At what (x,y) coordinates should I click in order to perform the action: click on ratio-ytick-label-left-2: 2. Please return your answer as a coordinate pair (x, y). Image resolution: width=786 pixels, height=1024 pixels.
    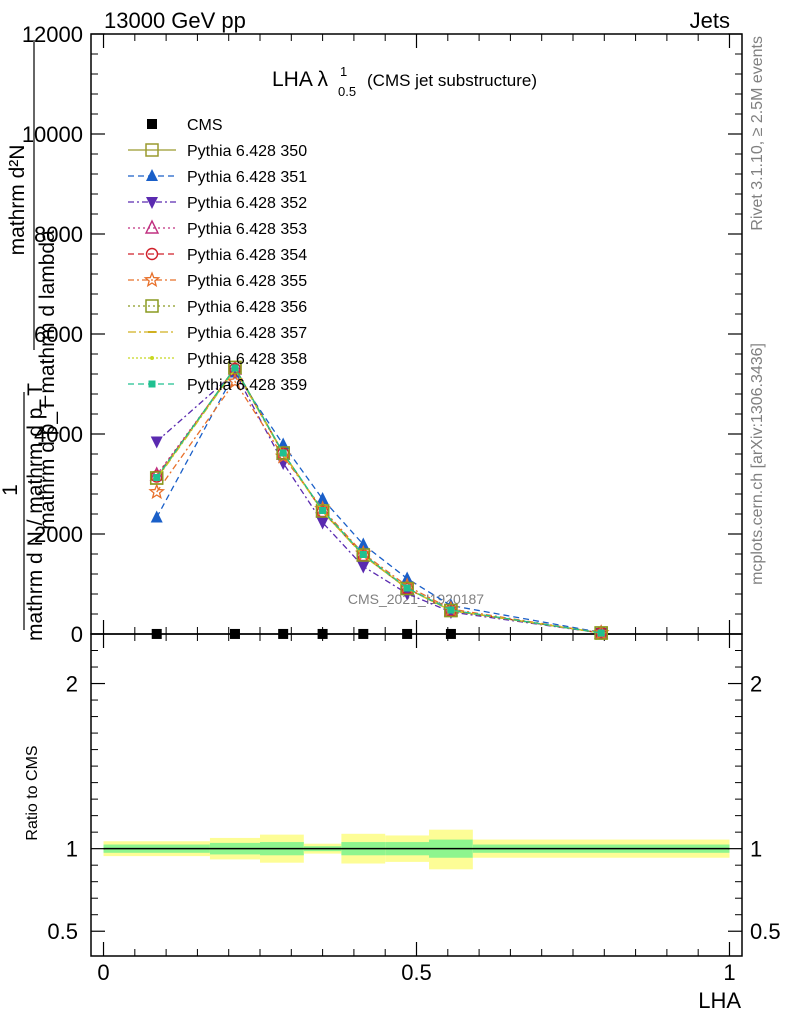
    Looking at the image, I should click on (72, 684).